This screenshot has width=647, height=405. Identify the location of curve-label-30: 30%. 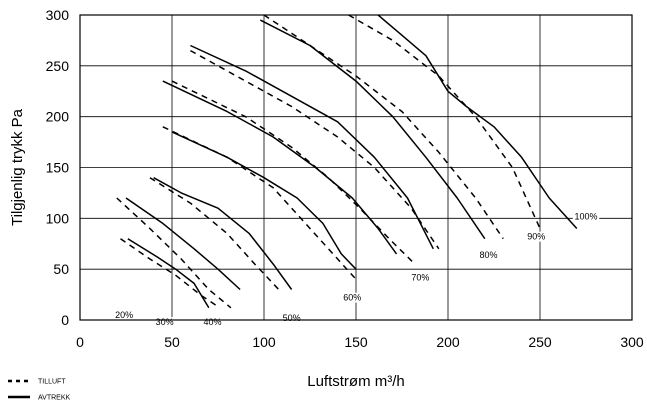
(165, 322).